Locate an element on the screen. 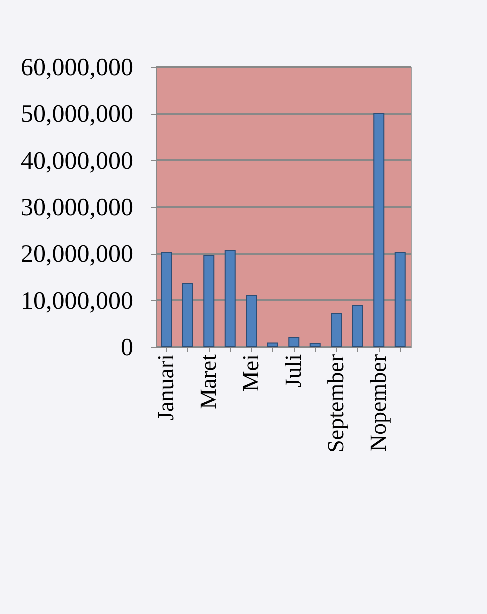 The image size is (487, 614). y-tick-label: 20,000,000 is located at coordinates (77, 254).